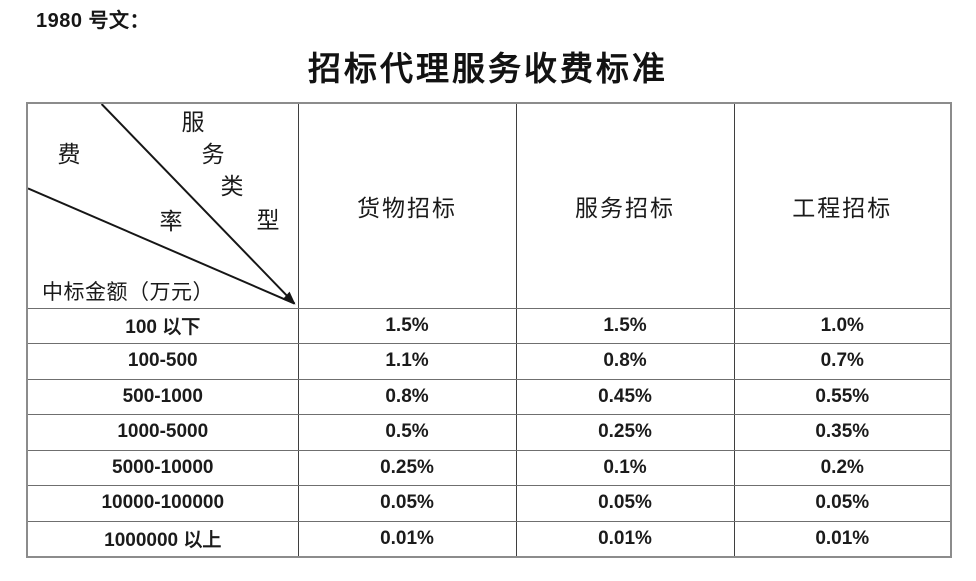 Image resolution: width=976 pixels, height=581 pixels. I want to click on amount-range-cell: 500-1000, so click(162, 396).